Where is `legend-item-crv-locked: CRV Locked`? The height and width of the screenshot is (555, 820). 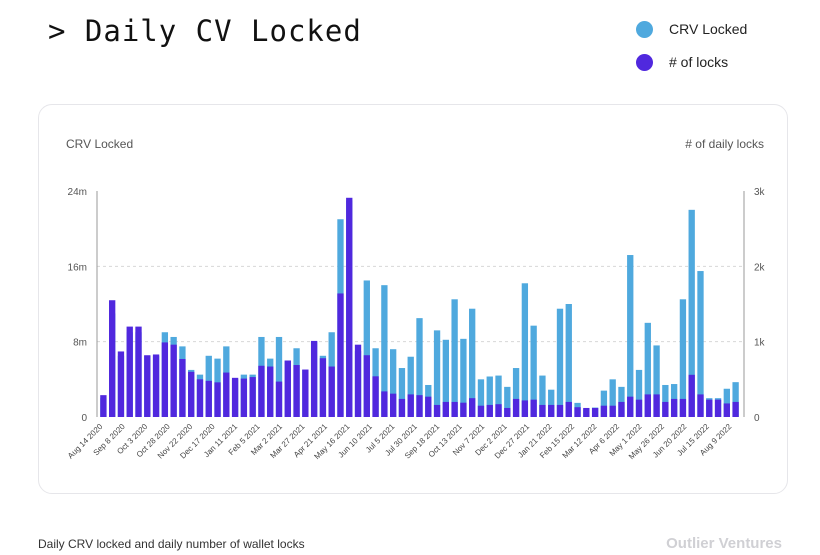 legend-item-crv-locked: CRV Locked is located at coordinates (691, 29).